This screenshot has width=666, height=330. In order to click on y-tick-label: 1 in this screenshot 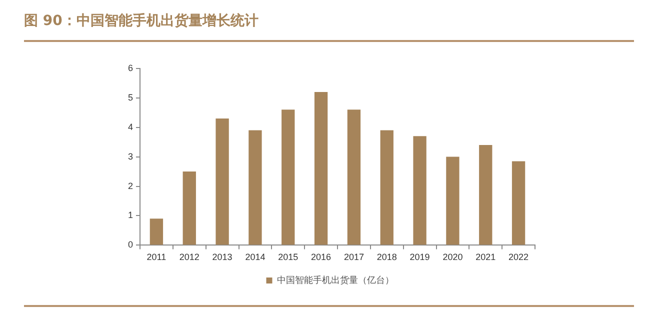, I will do `click(131, 215)`.